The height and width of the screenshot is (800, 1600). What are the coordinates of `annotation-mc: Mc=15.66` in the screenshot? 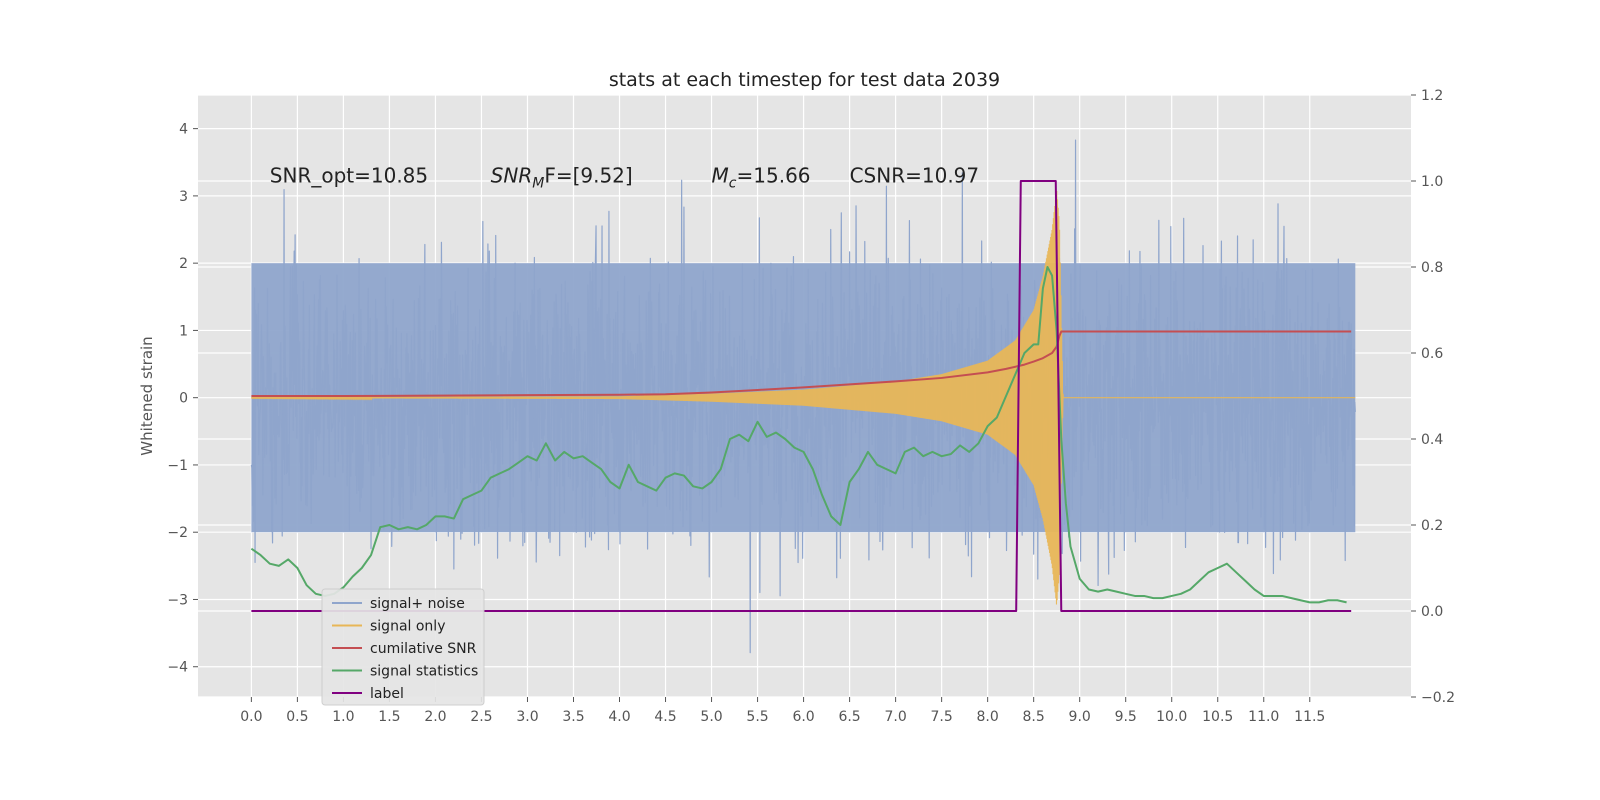 It's located at (761, 177).